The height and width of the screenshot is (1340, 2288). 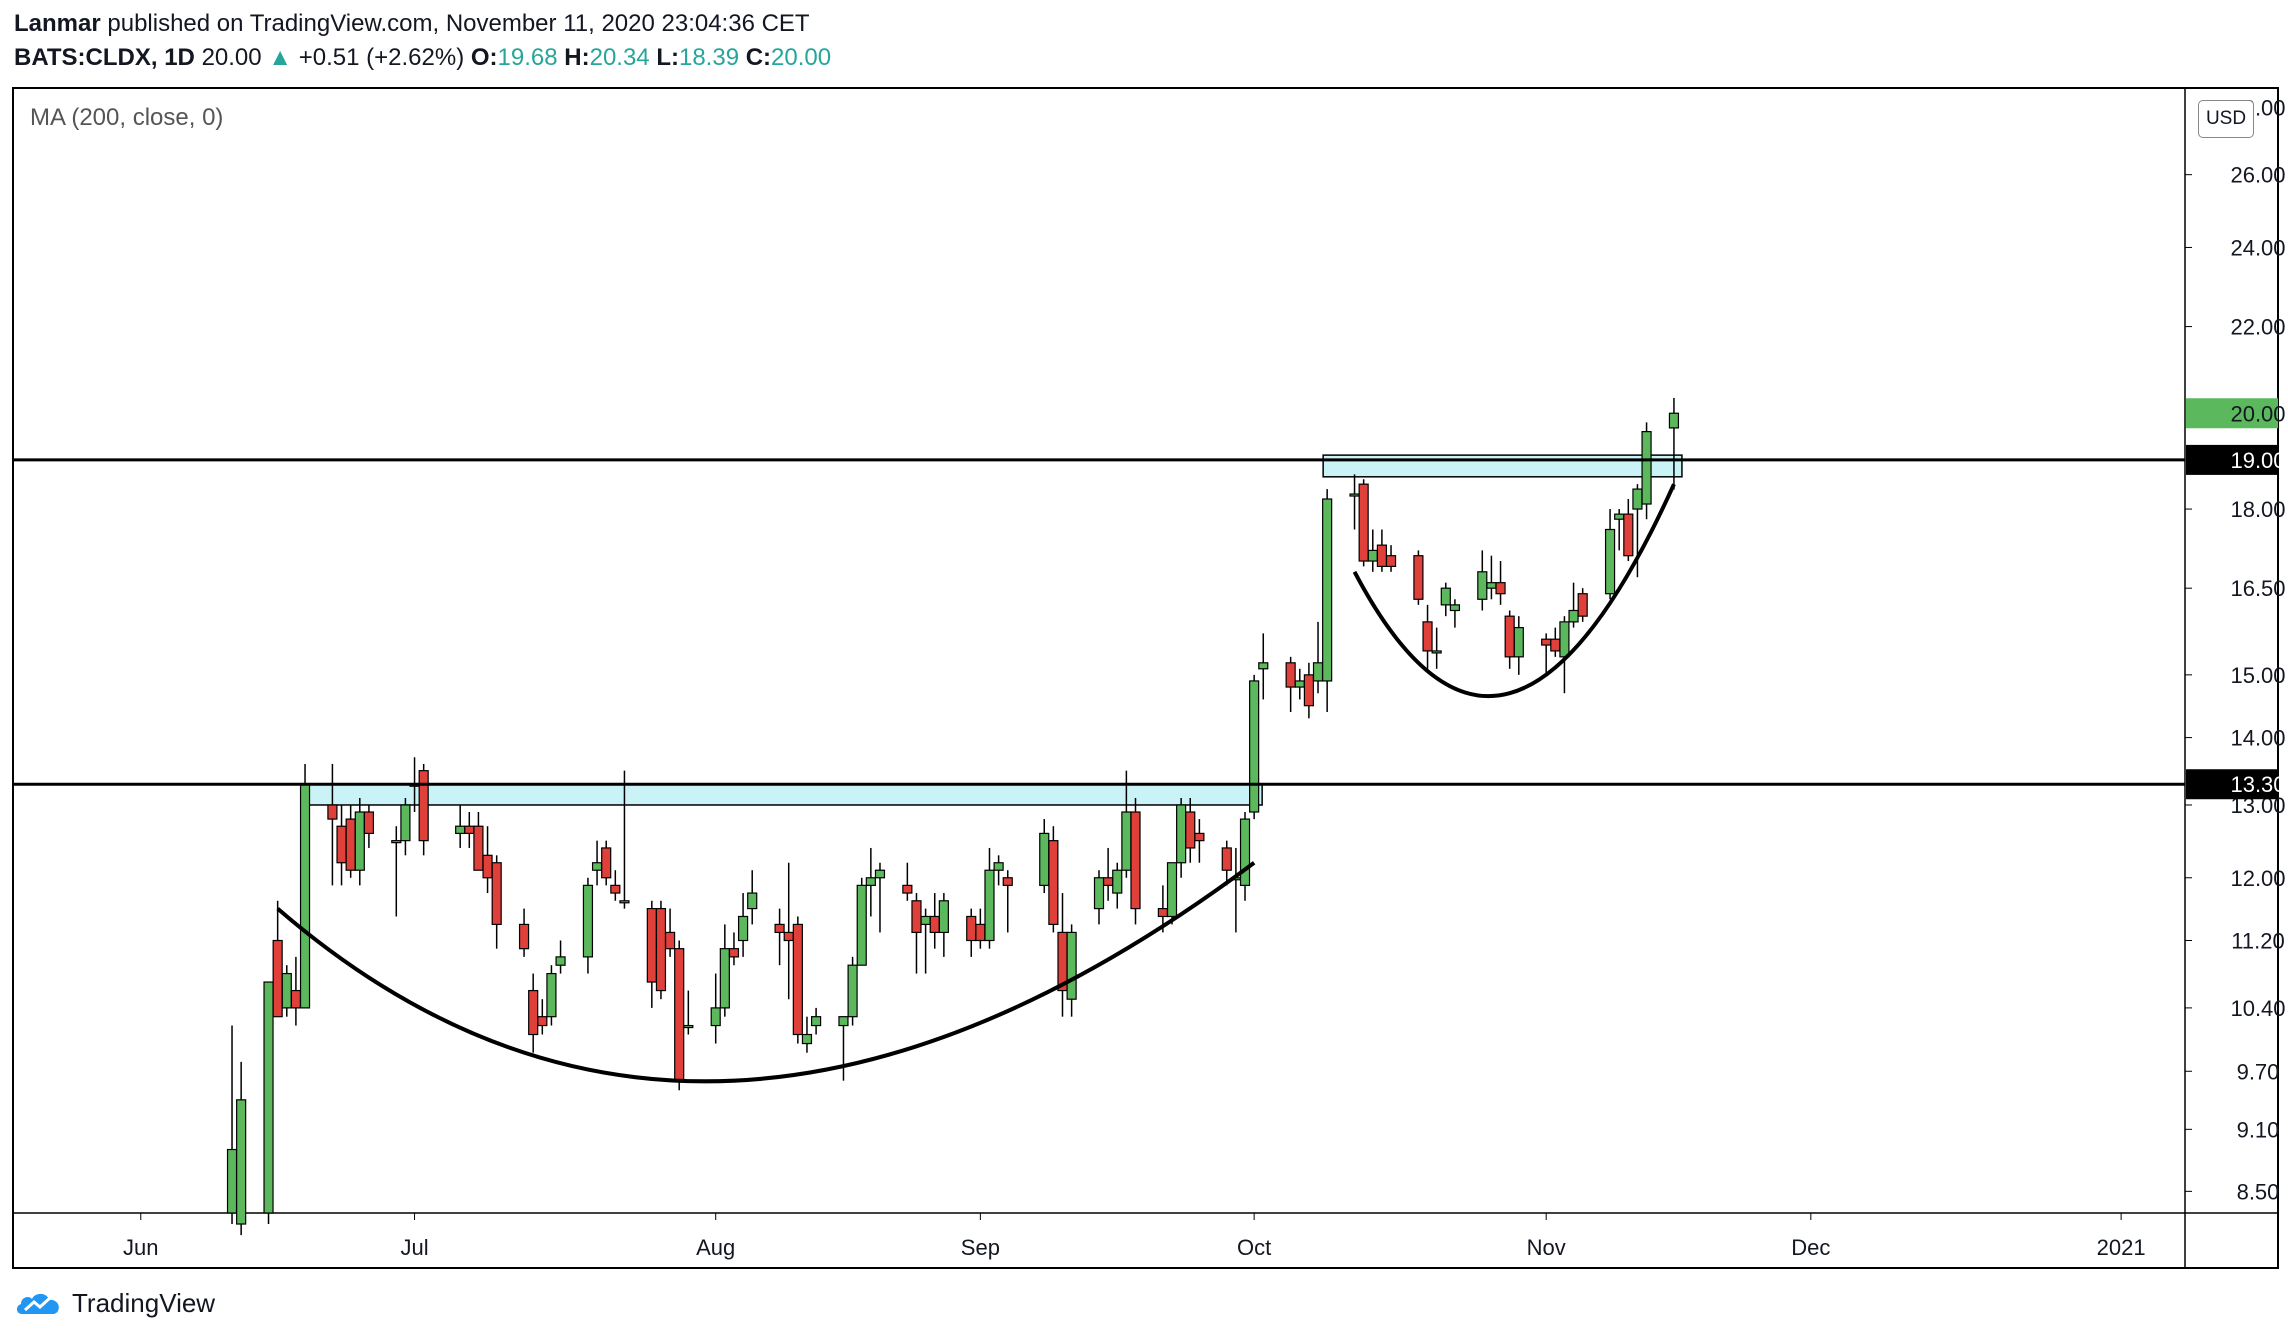 I want to click on x-tick-label: Aug, so click(x=715, y=1247).